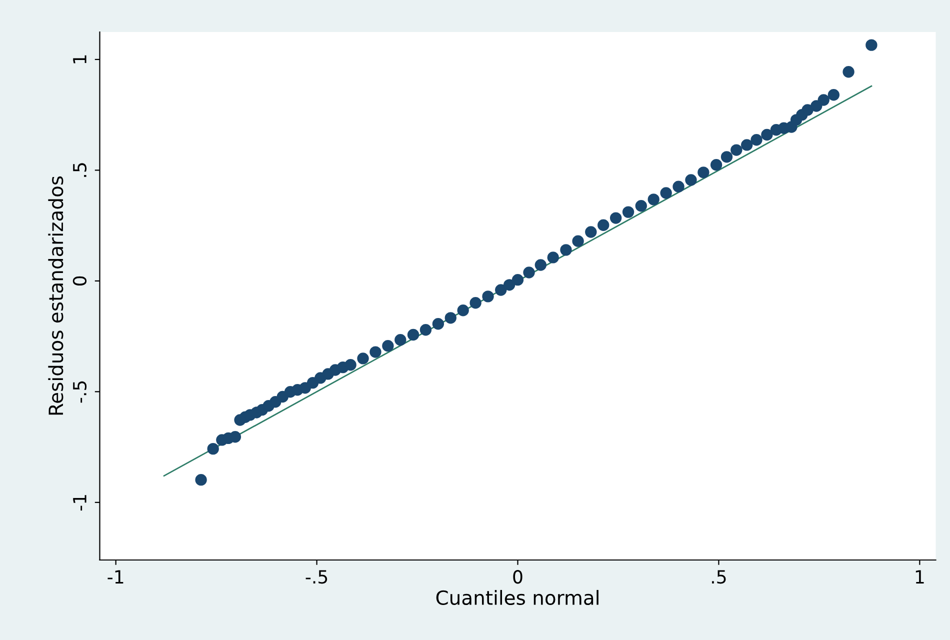  I want to click on y-tick-label: -1, so click(79, 503).